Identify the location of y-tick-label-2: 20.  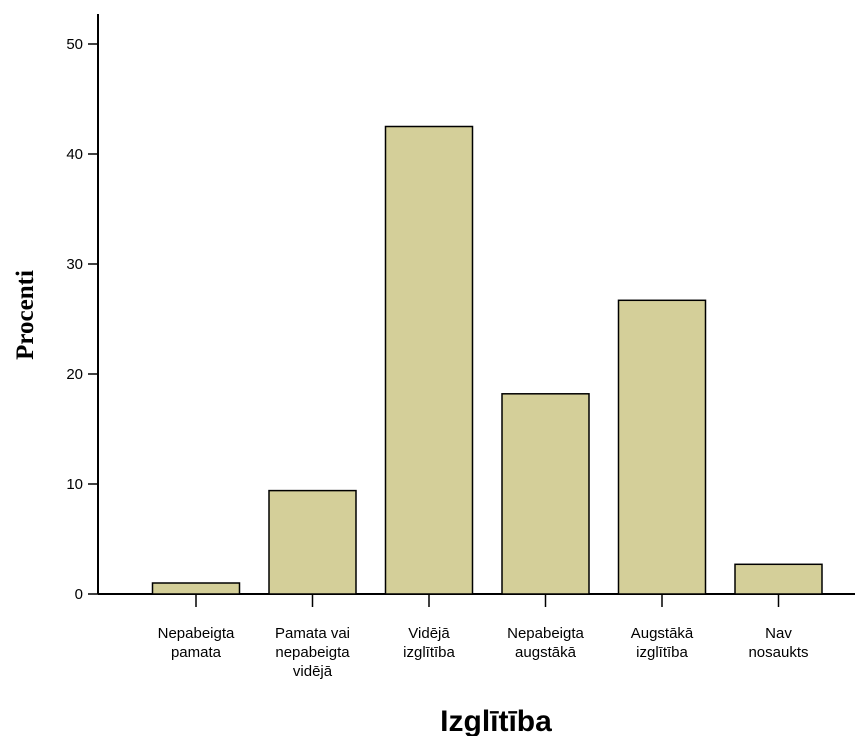
(74, 374).